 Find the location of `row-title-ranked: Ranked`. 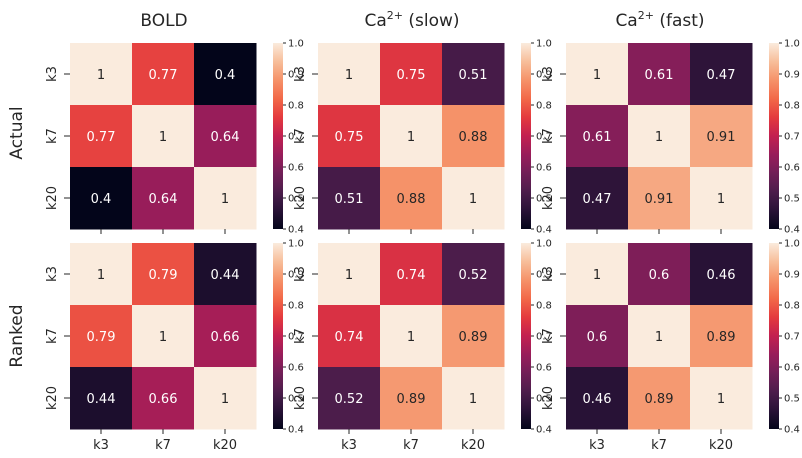

row-title-ranked: Ranked is located at coordinates (17, 335).